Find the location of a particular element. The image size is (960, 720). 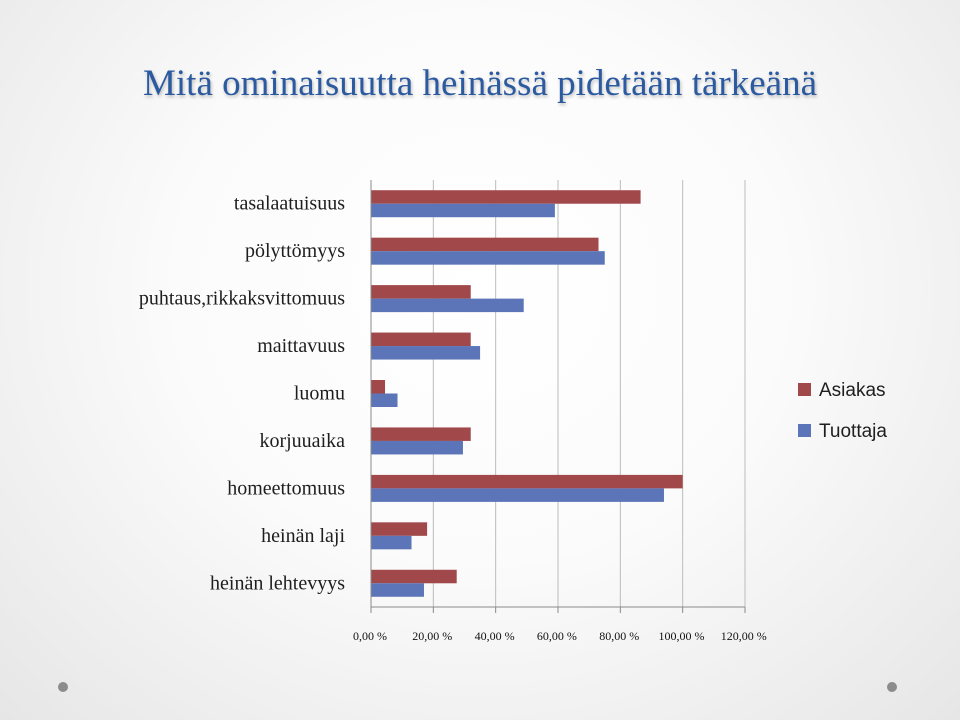

x-tick-label: 100,00 % is located at coordinates (682, 636).